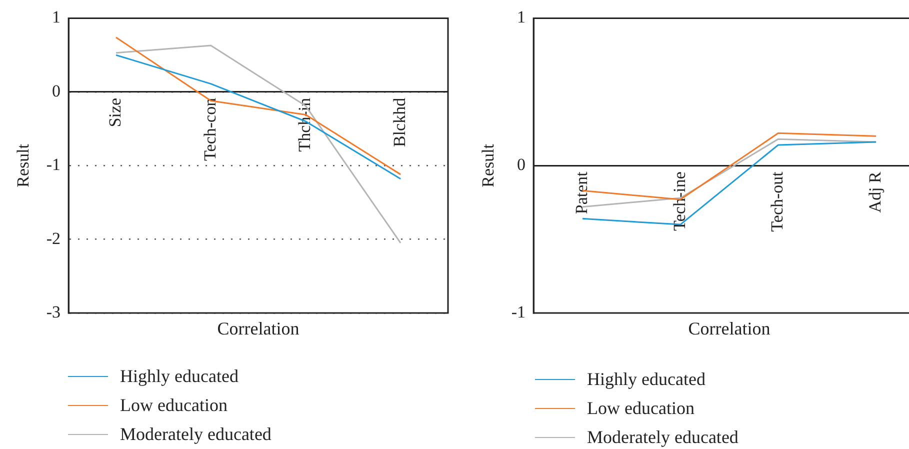  I want to click on y-tick-label: -3, so click(53, 312).